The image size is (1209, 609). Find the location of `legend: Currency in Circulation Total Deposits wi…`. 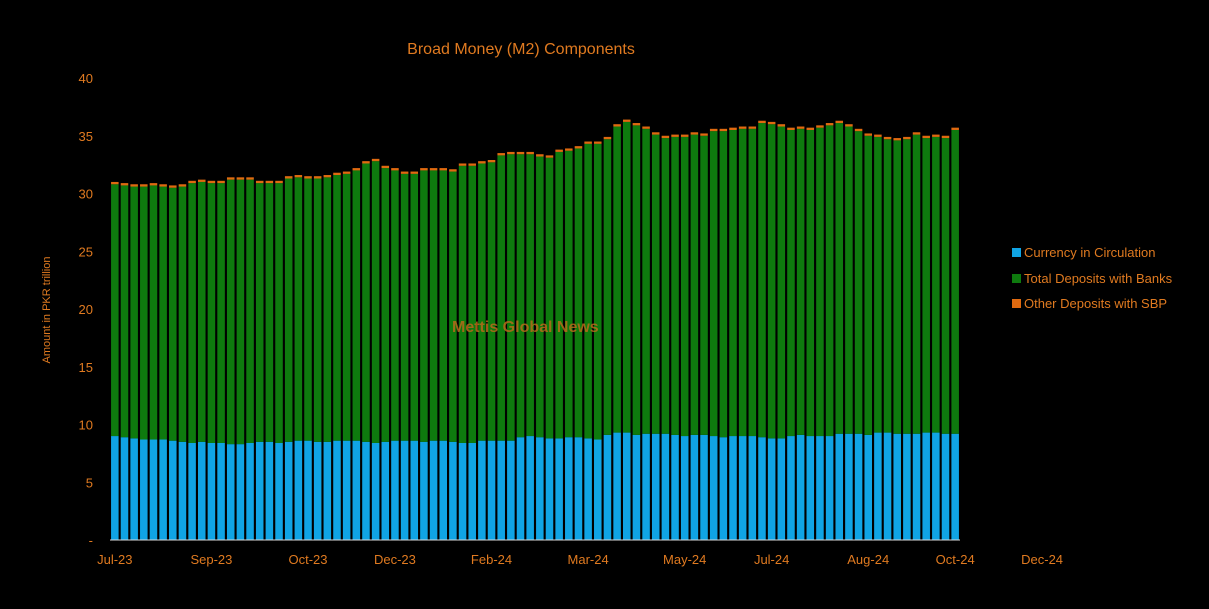

legend: Currency in Circulation Total Deposits wi… is located at coordinates (1092, 278).